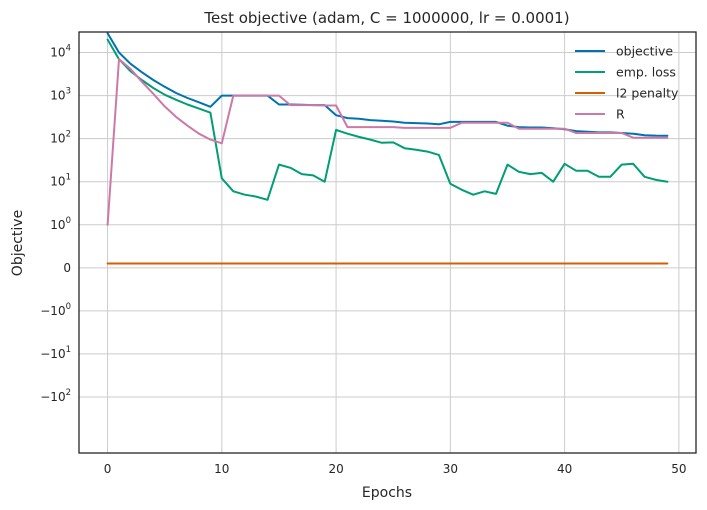  I want to click on legend-label: l2 penalty, so click(647, 93).